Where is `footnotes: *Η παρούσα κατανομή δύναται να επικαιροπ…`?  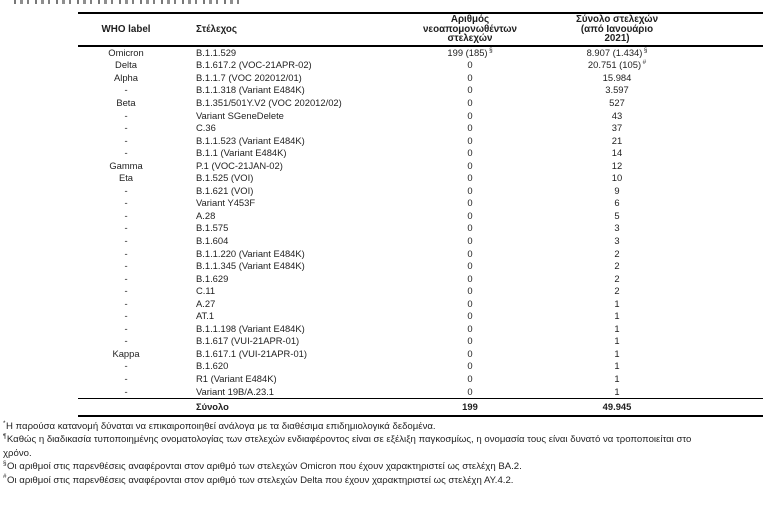
footnotes: *Η παρούσα κατανομή δύναται να επικαιροπ… is located at coordinates (353, 453).